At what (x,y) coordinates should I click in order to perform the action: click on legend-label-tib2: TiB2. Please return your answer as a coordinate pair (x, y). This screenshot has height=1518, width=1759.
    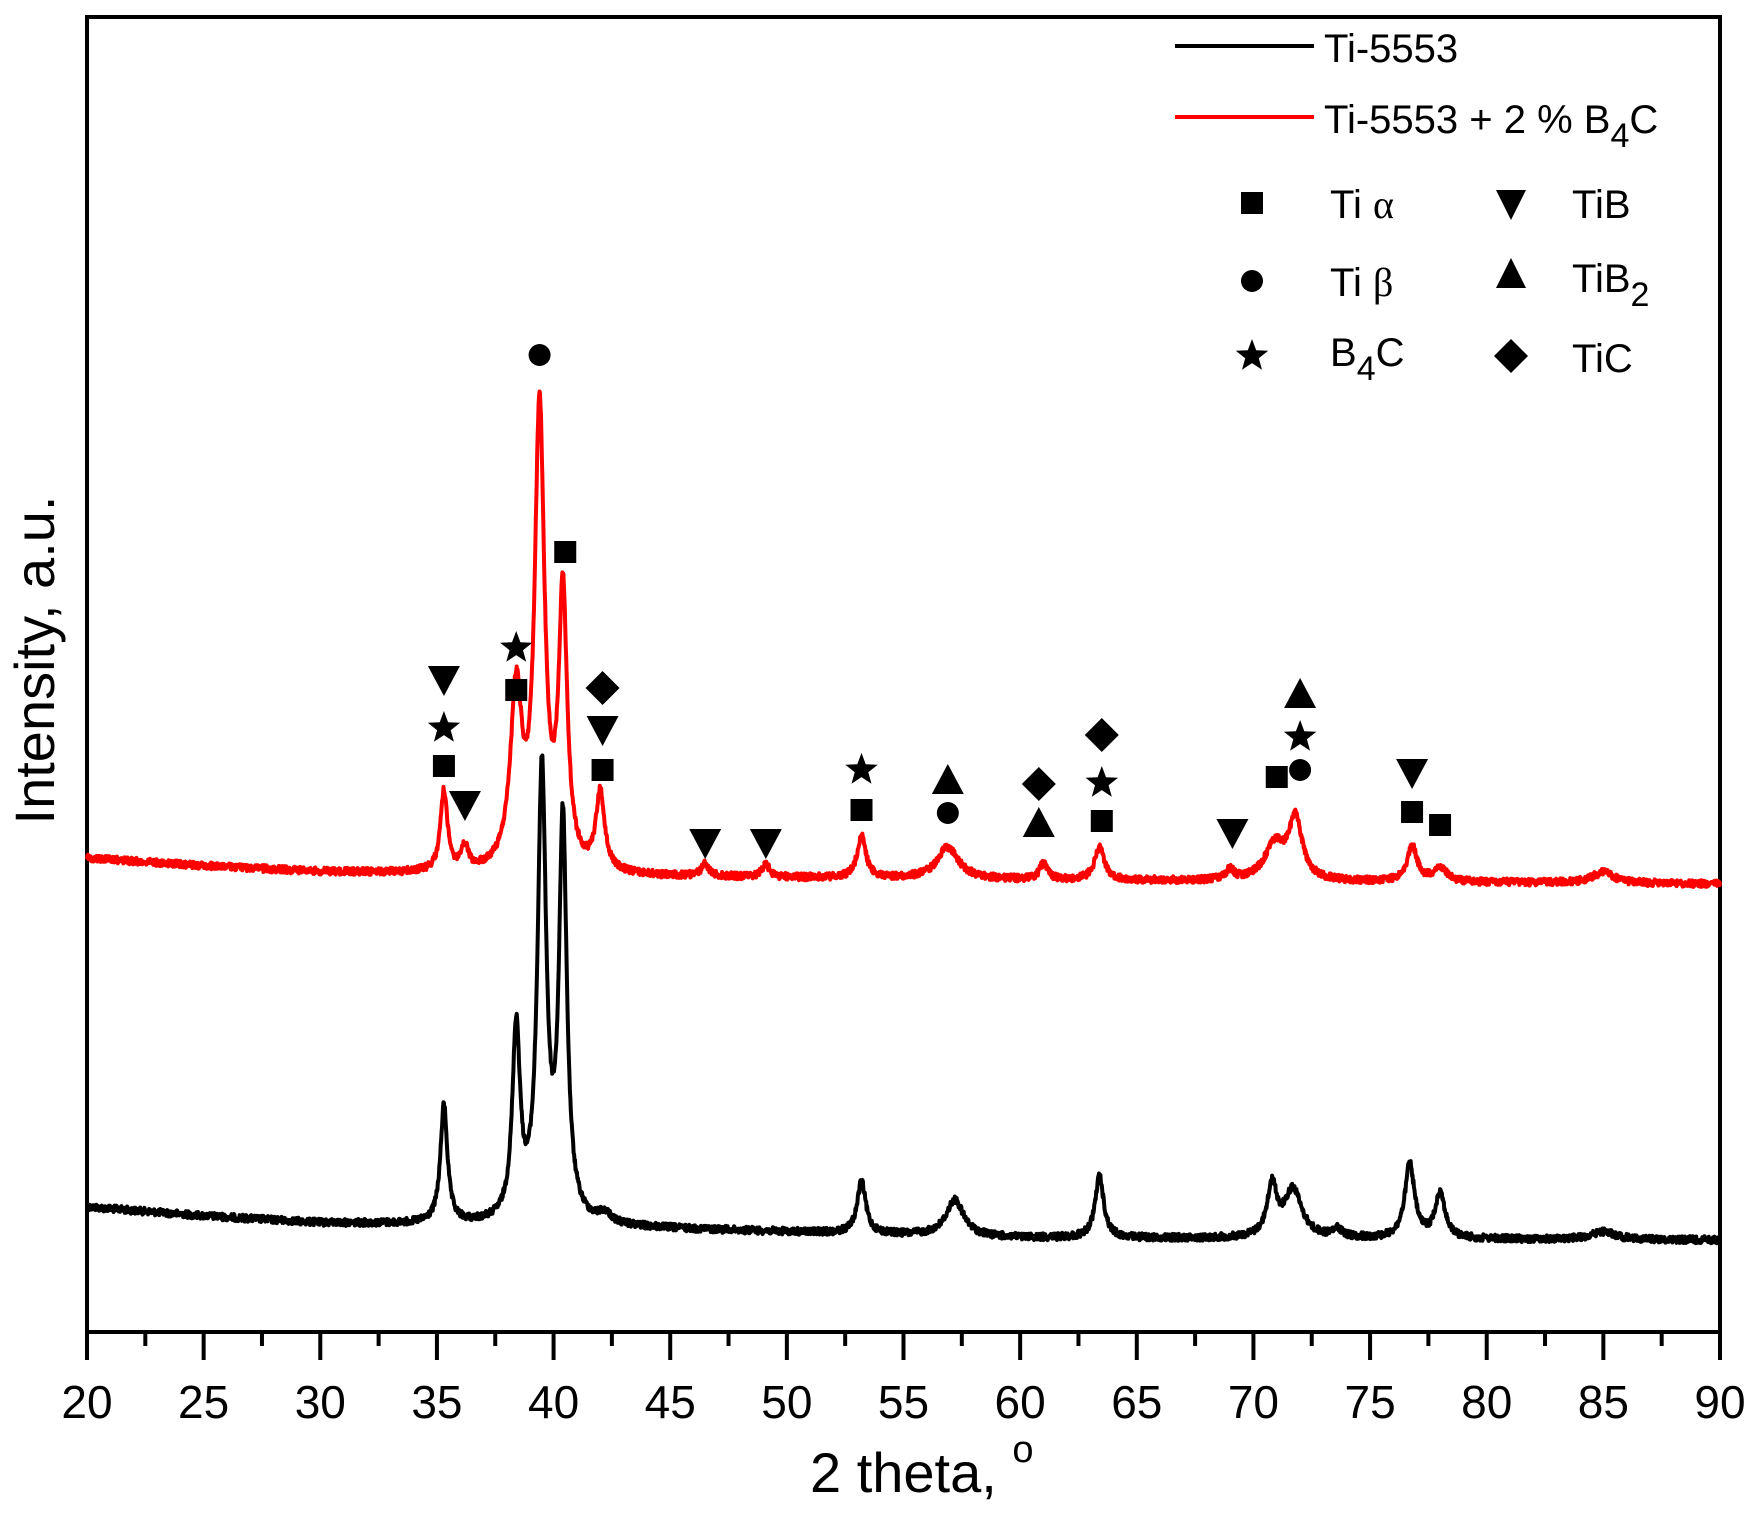
    Looking at the image, I should click on (1610, 285).